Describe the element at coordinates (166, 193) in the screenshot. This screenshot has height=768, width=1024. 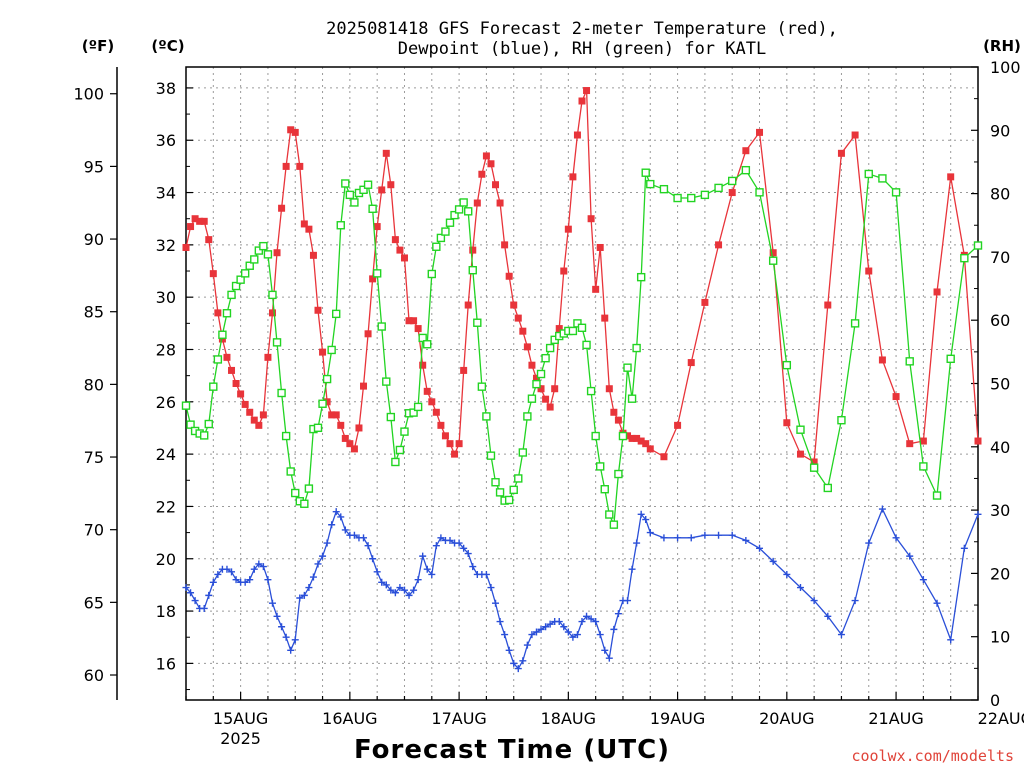
I see `celsius-tick-label: 34` at that location.